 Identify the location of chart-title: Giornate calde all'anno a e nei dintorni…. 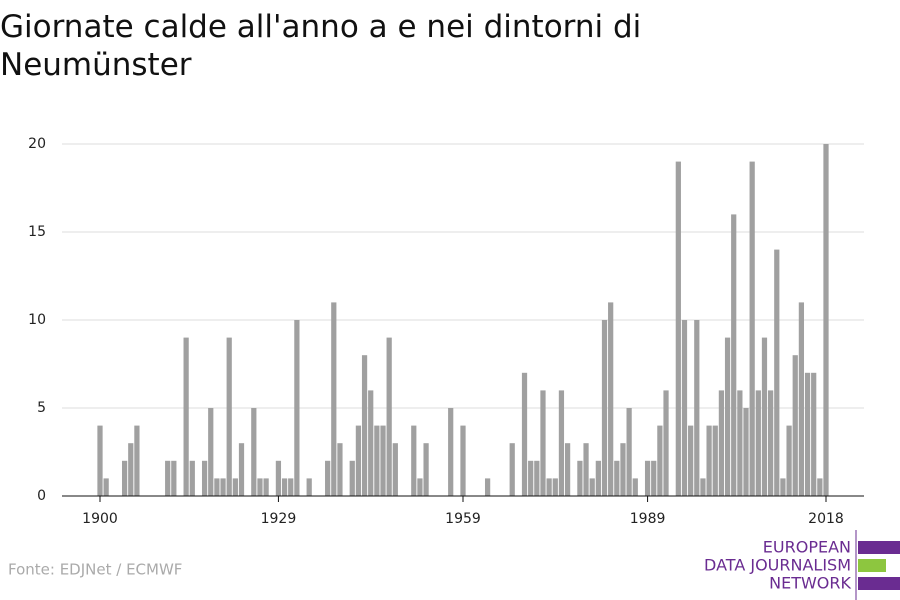
(320, 46).